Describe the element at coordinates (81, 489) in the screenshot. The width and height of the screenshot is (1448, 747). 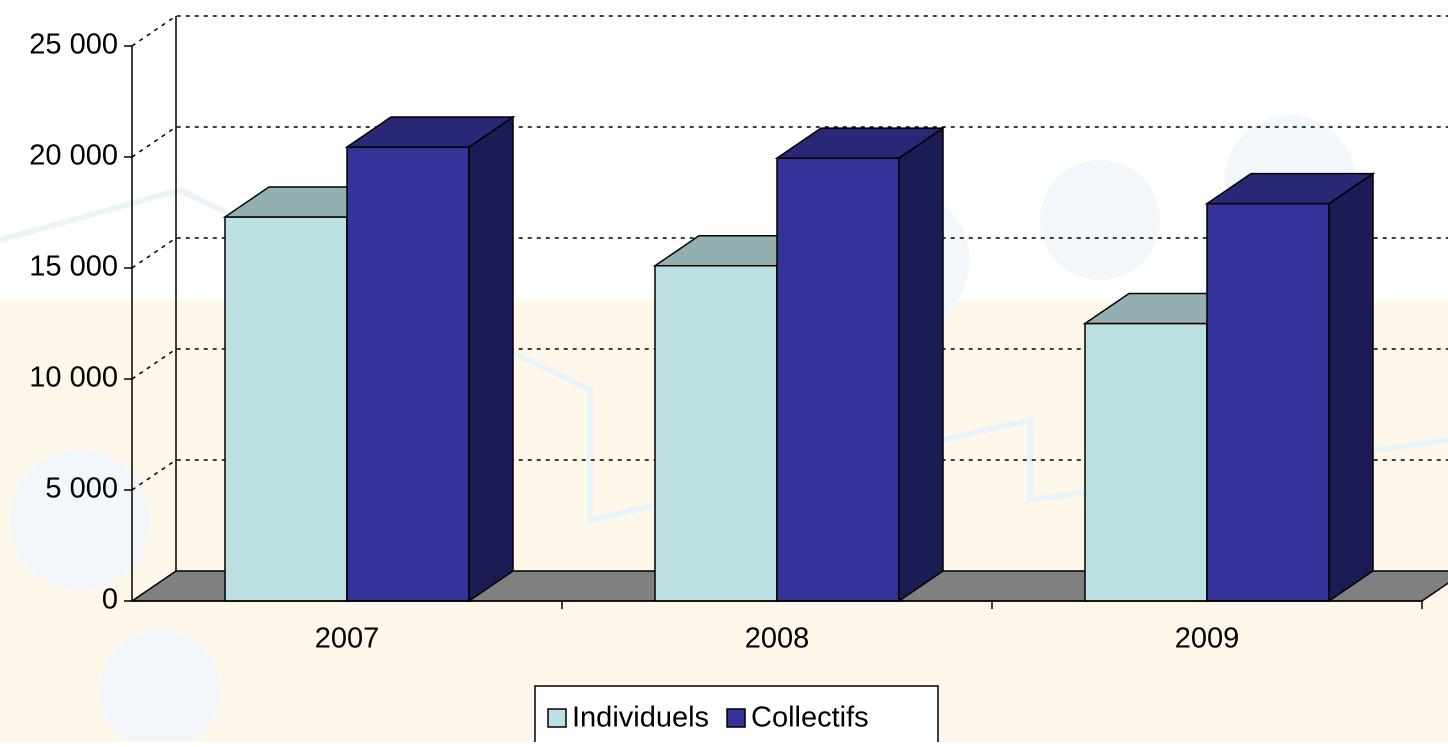
I see `y-tick-label: 5 000` at that location.